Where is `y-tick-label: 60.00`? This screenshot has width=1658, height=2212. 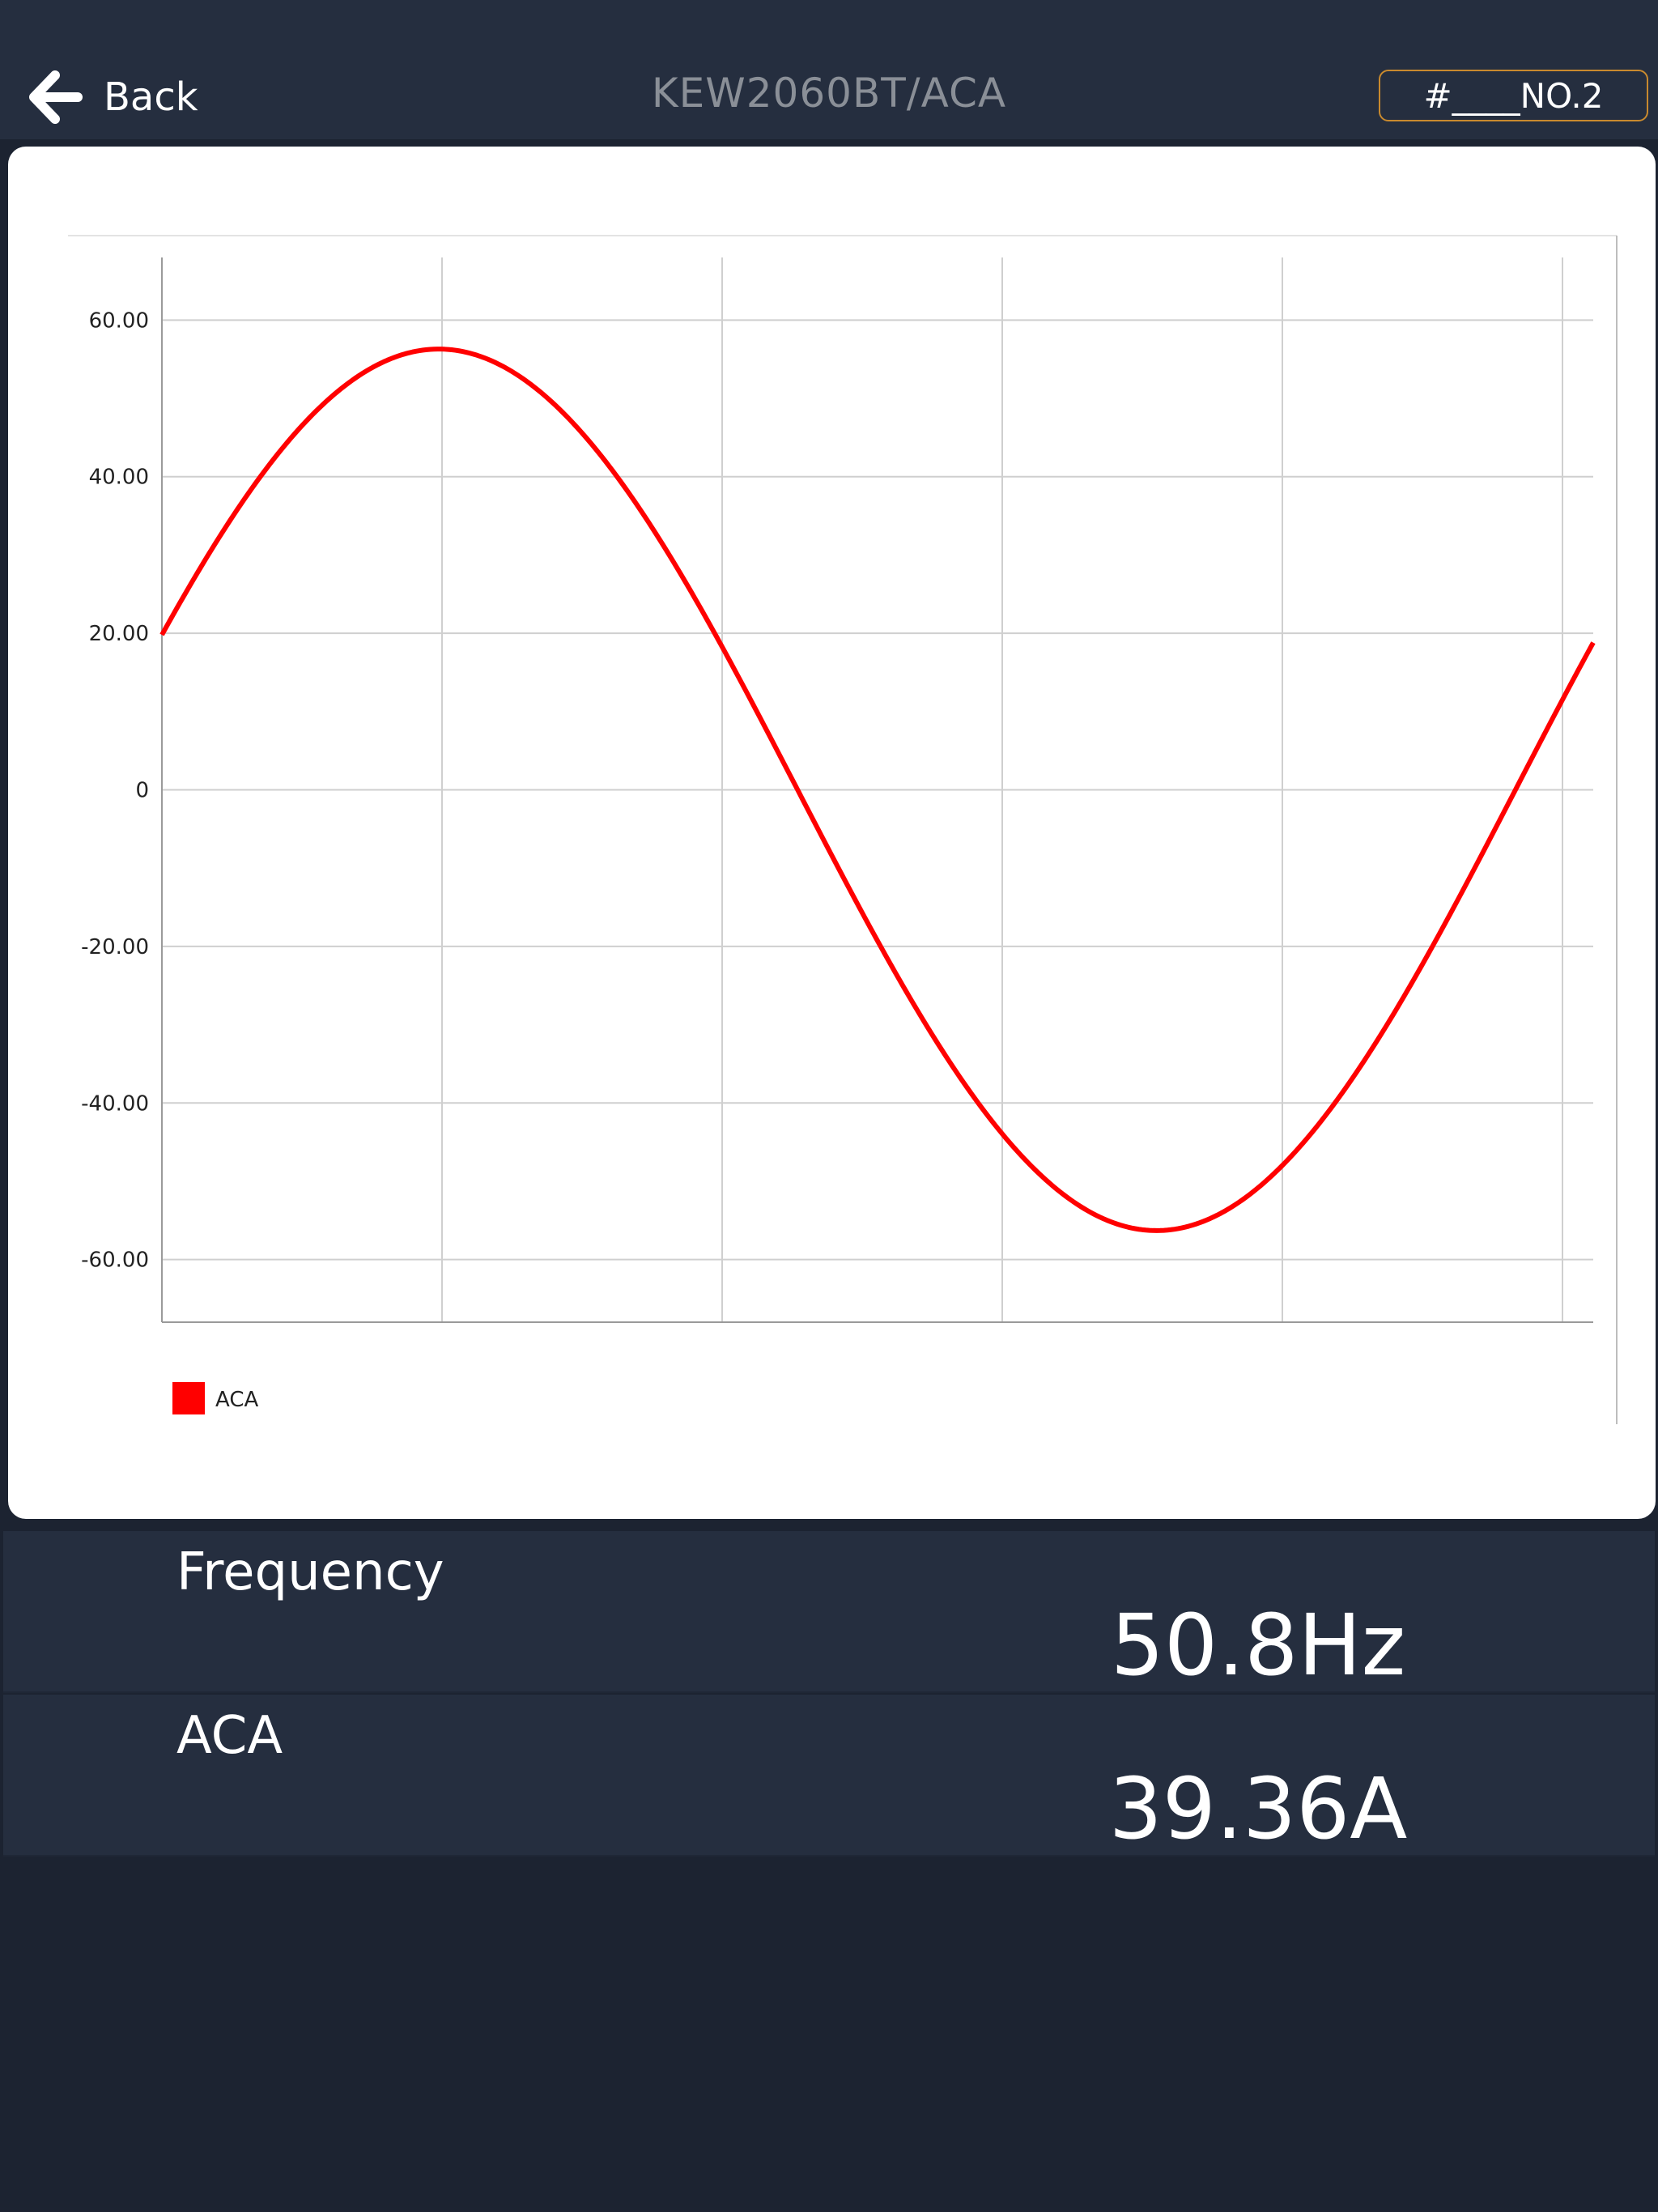
y-tick-label: 60.00 is located at coordinates (119, 320).